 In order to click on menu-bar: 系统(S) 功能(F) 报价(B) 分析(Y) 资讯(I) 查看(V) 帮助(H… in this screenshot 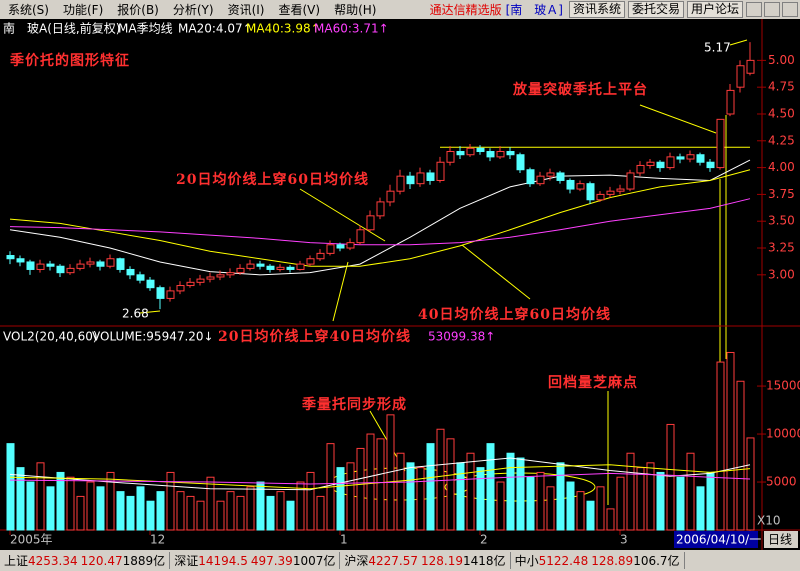, I will do `click(400, 9)`.